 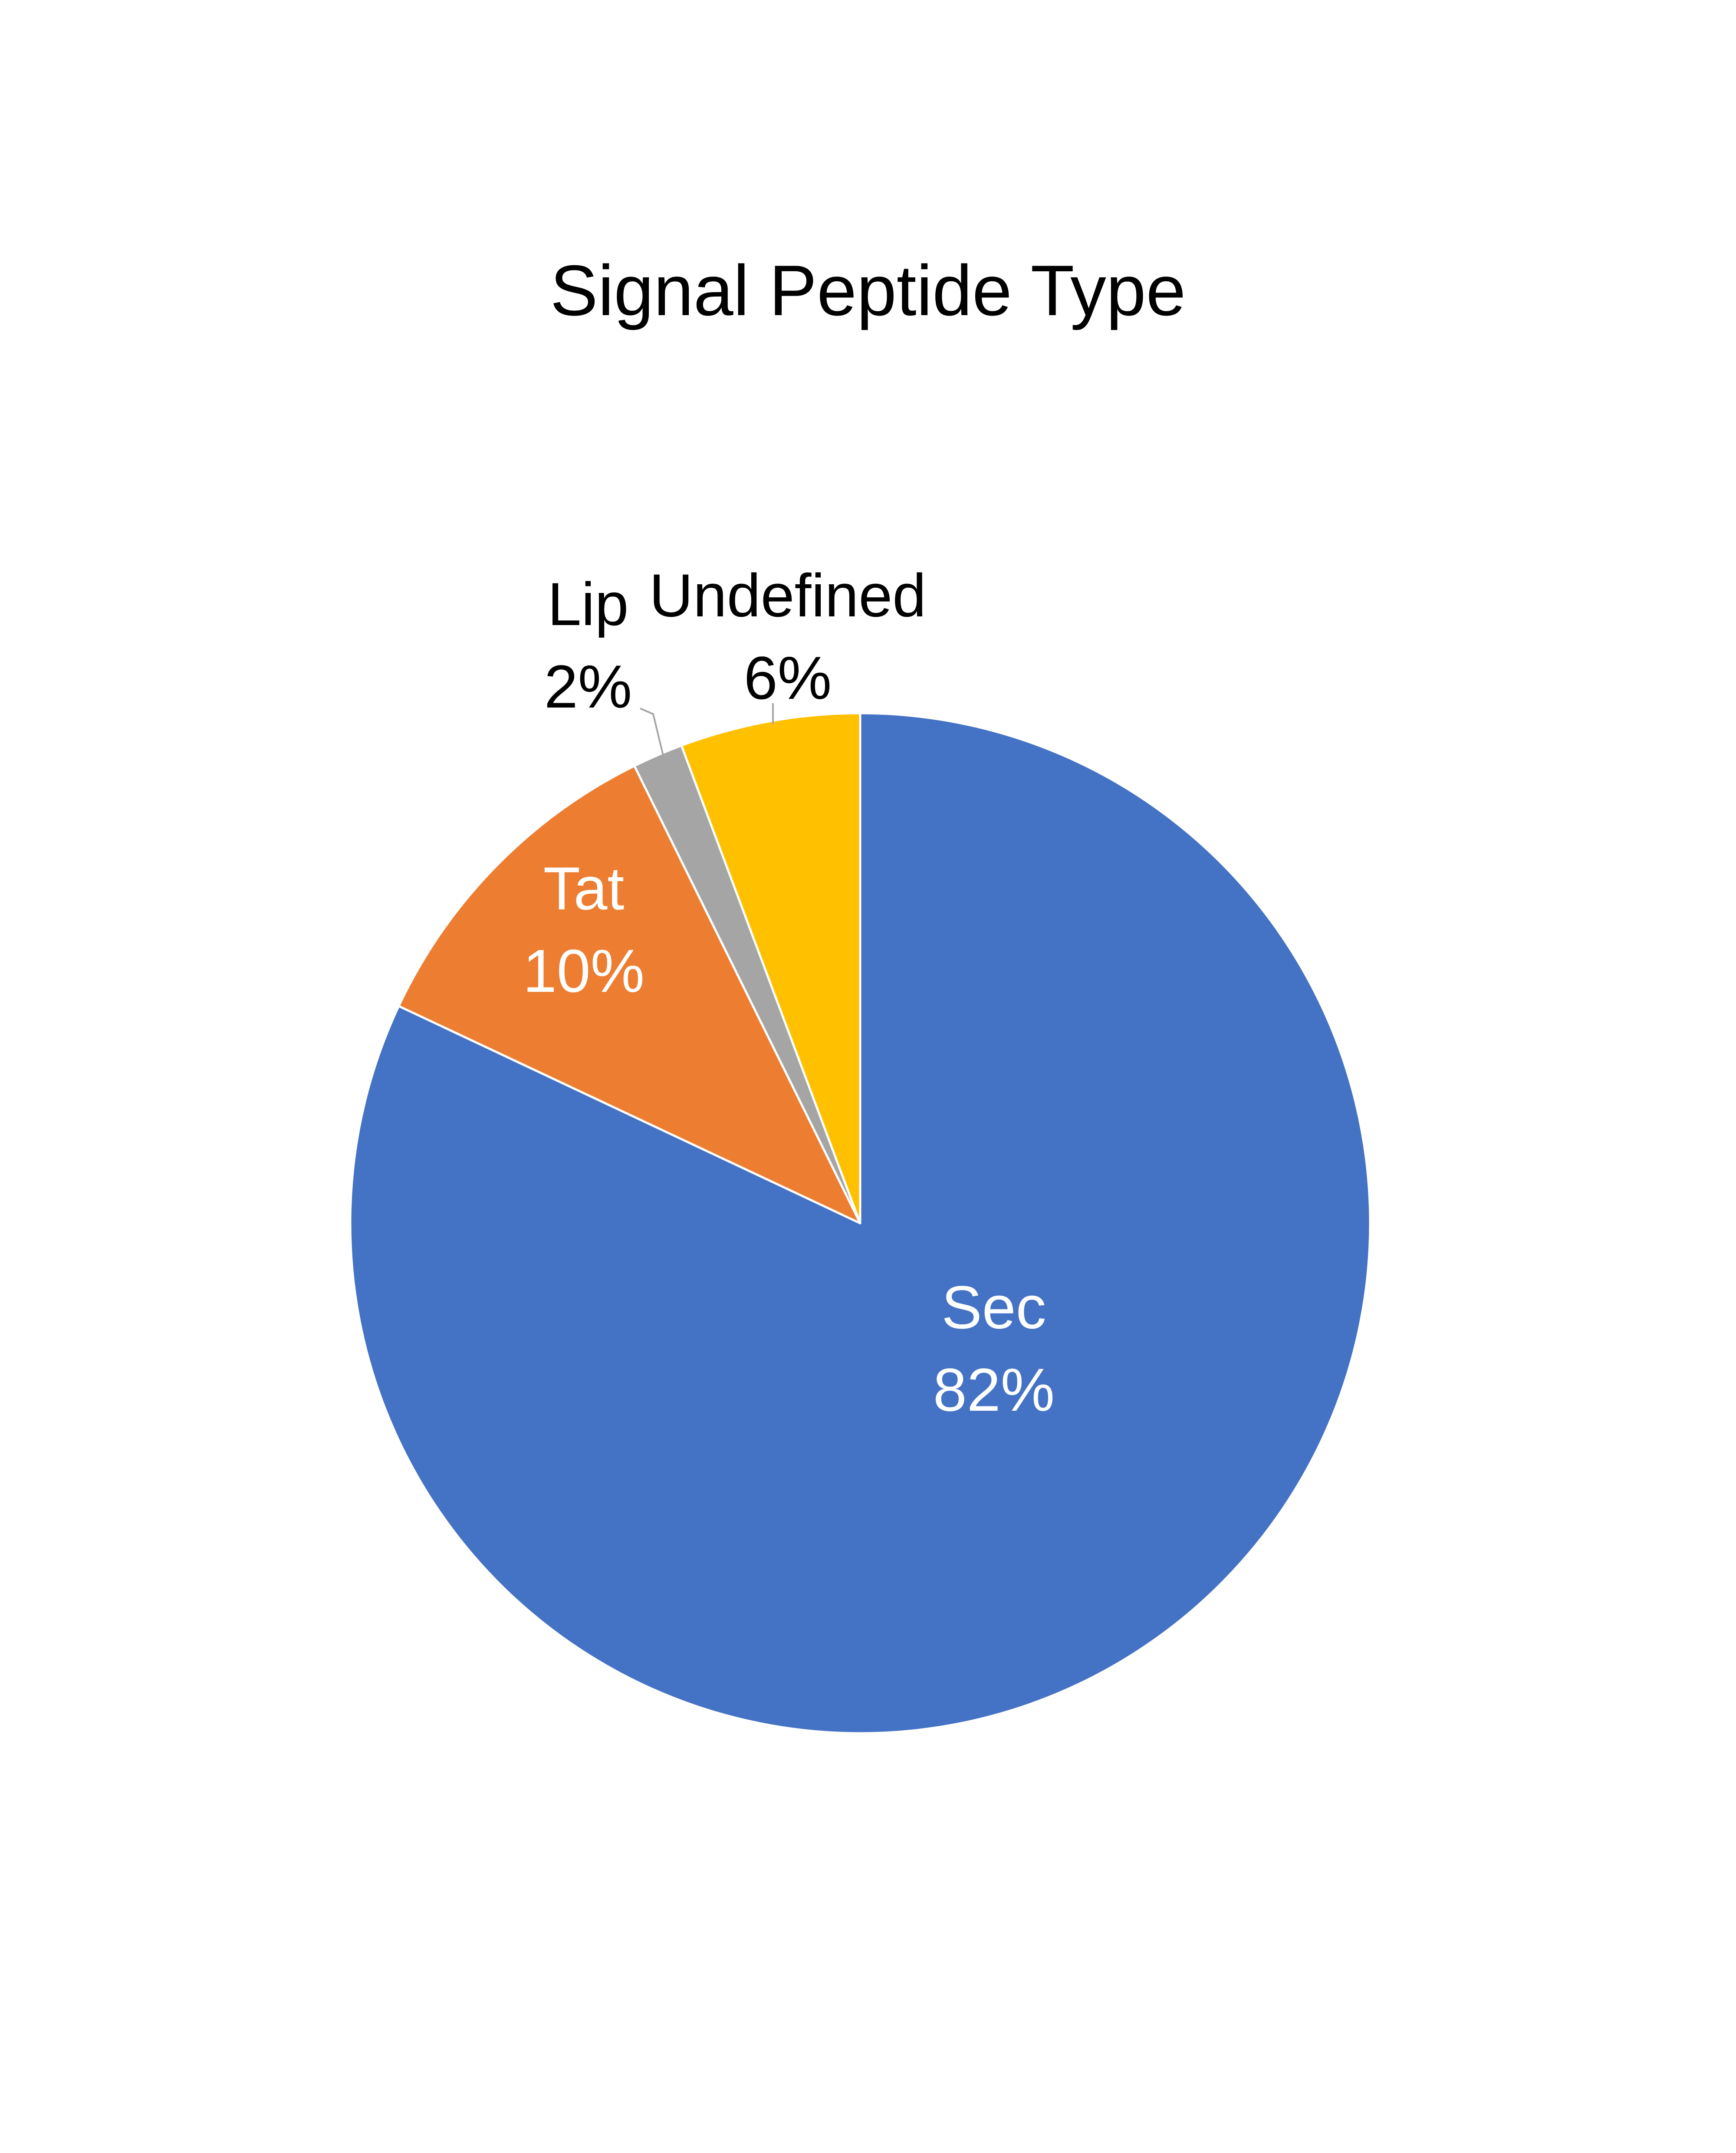 What do you see at coordinates (583, 971) in the screenshot?
I see `slice-percent-label-tat: 10%` at bounding box center [583, 971].